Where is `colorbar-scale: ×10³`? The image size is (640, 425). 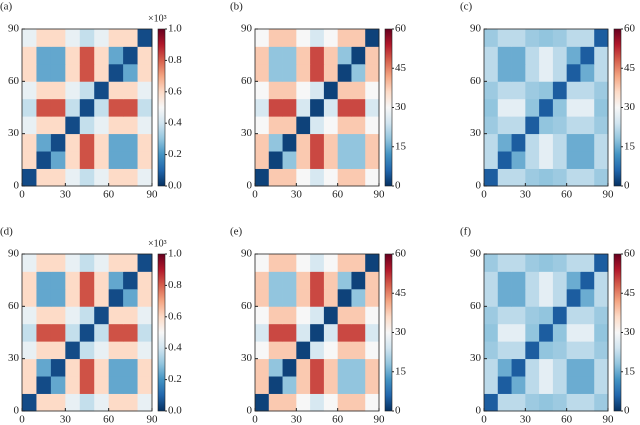 colorbar-scale: ×10³ is located at coordinates (157, 243).